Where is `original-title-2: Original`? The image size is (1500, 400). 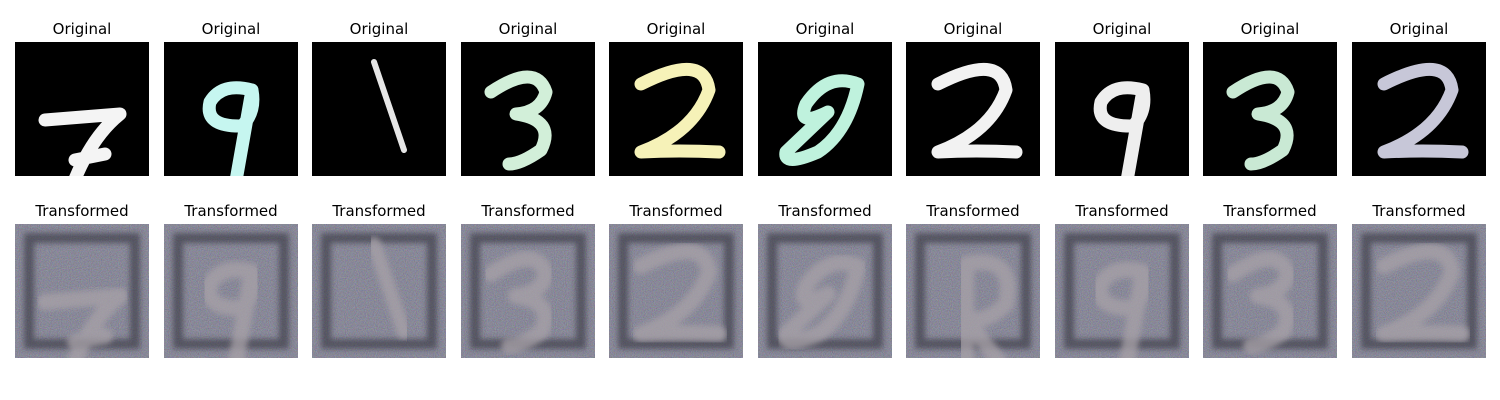 original-title-2: Original is located at coordinates (231, 29).